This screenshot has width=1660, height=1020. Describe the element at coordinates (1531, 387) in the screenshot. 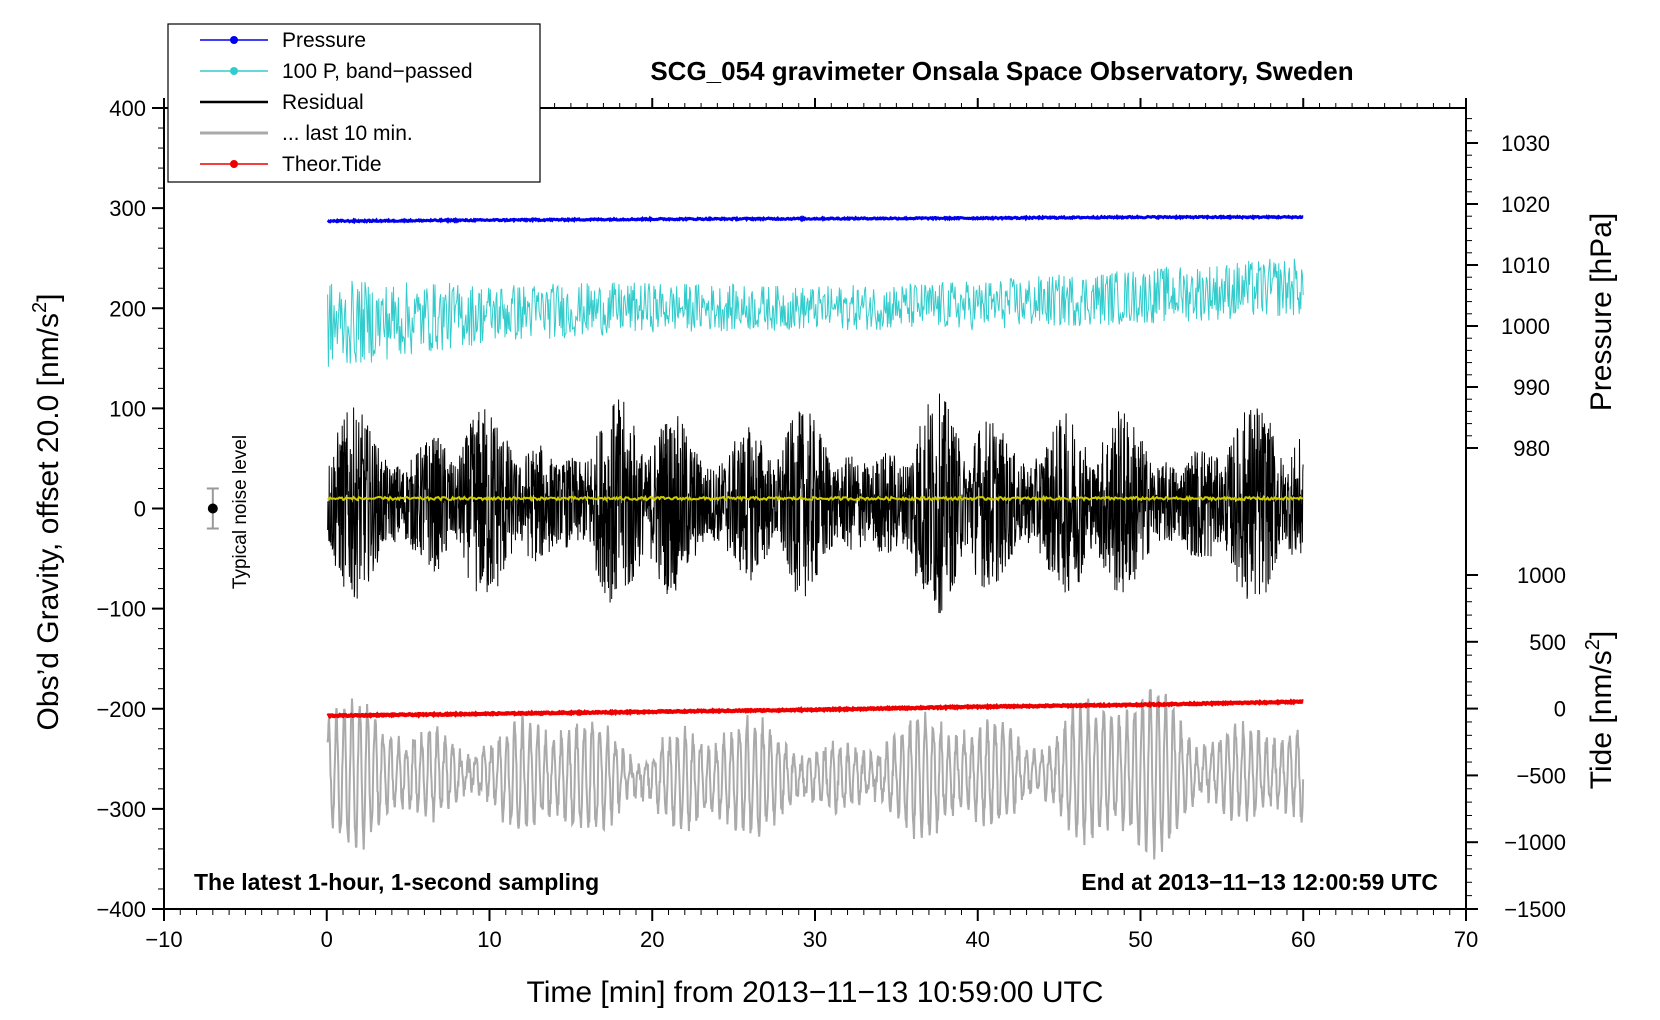

I see `pressure-tick-label: 990` at that location.